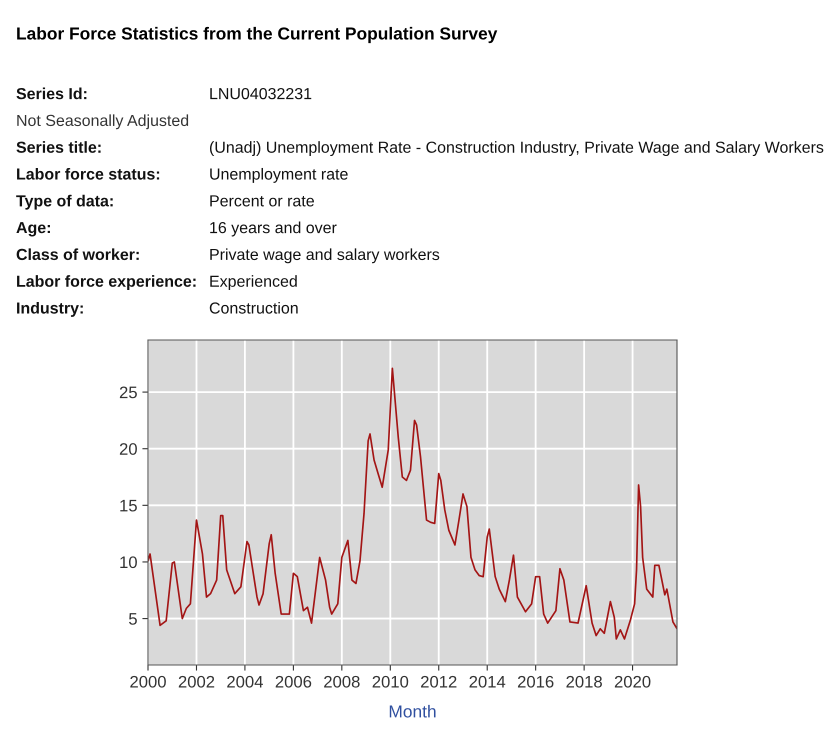 Image resolution: width=835 pixels, height=734 pixels. Describe the element at coordinates (273, 229) in the screenshot. I see `text: 16 years and over` at that location.